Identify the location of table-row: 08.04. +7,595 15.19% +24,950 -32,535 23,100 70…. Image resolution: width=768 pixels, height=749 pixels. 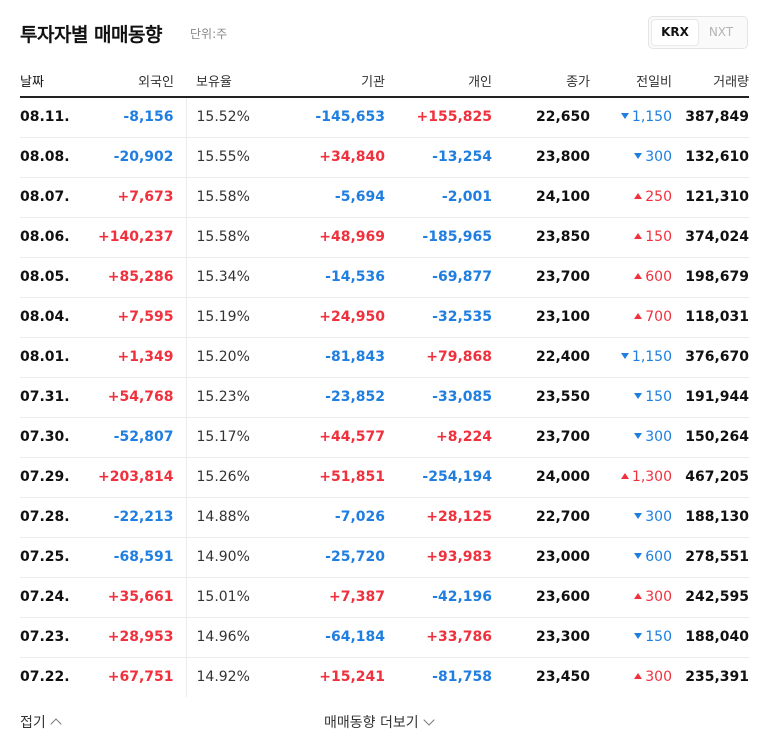
(384, 317).